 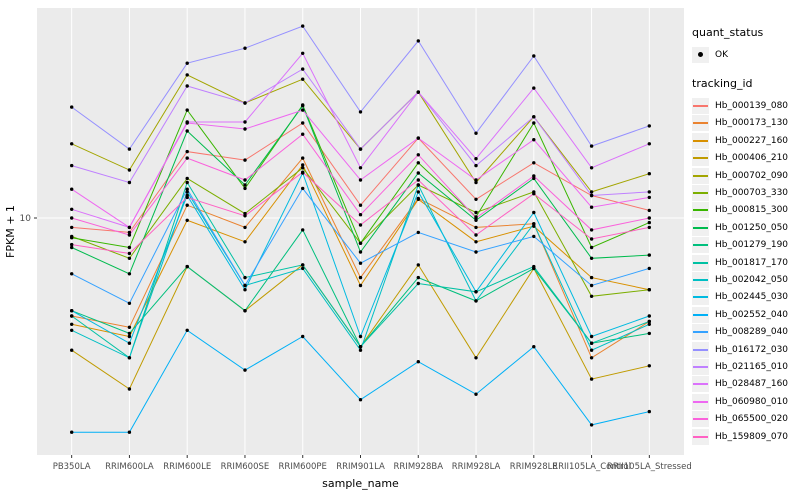 I want to click on legend-item-Hb_016172_030: Hb_016172_030, so click(x=746, y=349).